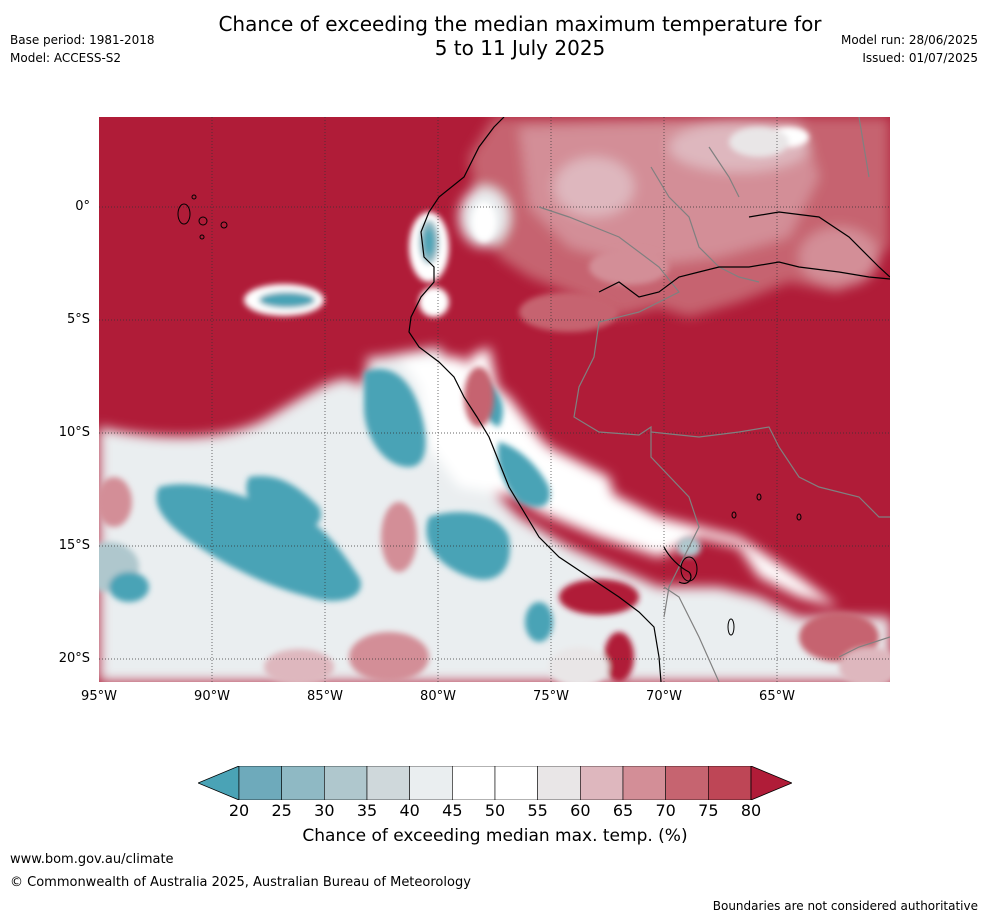  Describe the element at coordinates (537, 810) in the screenshot. I see `colorbar-tick-label: 55` at that location.